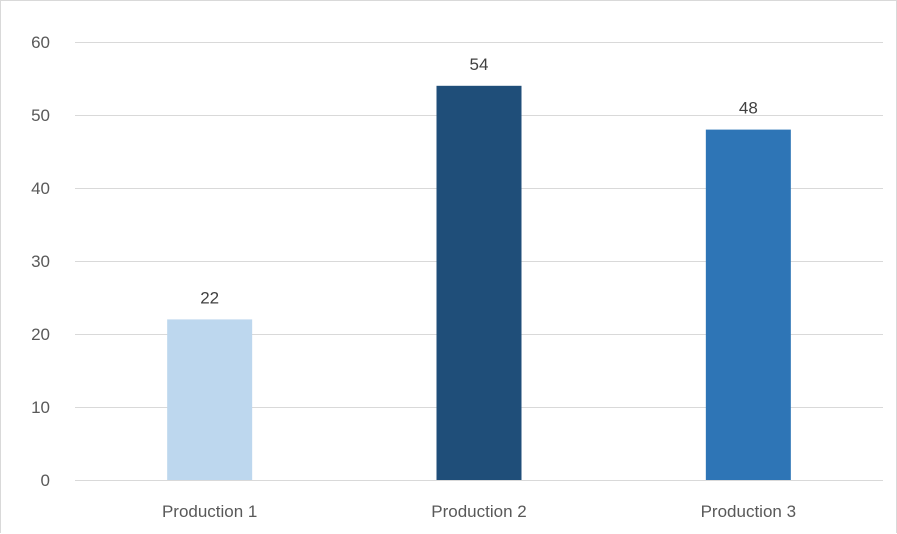  Describe the element at coordinates (45, 480) in the screenshot. I see `y-tick-label: 0` at that location.